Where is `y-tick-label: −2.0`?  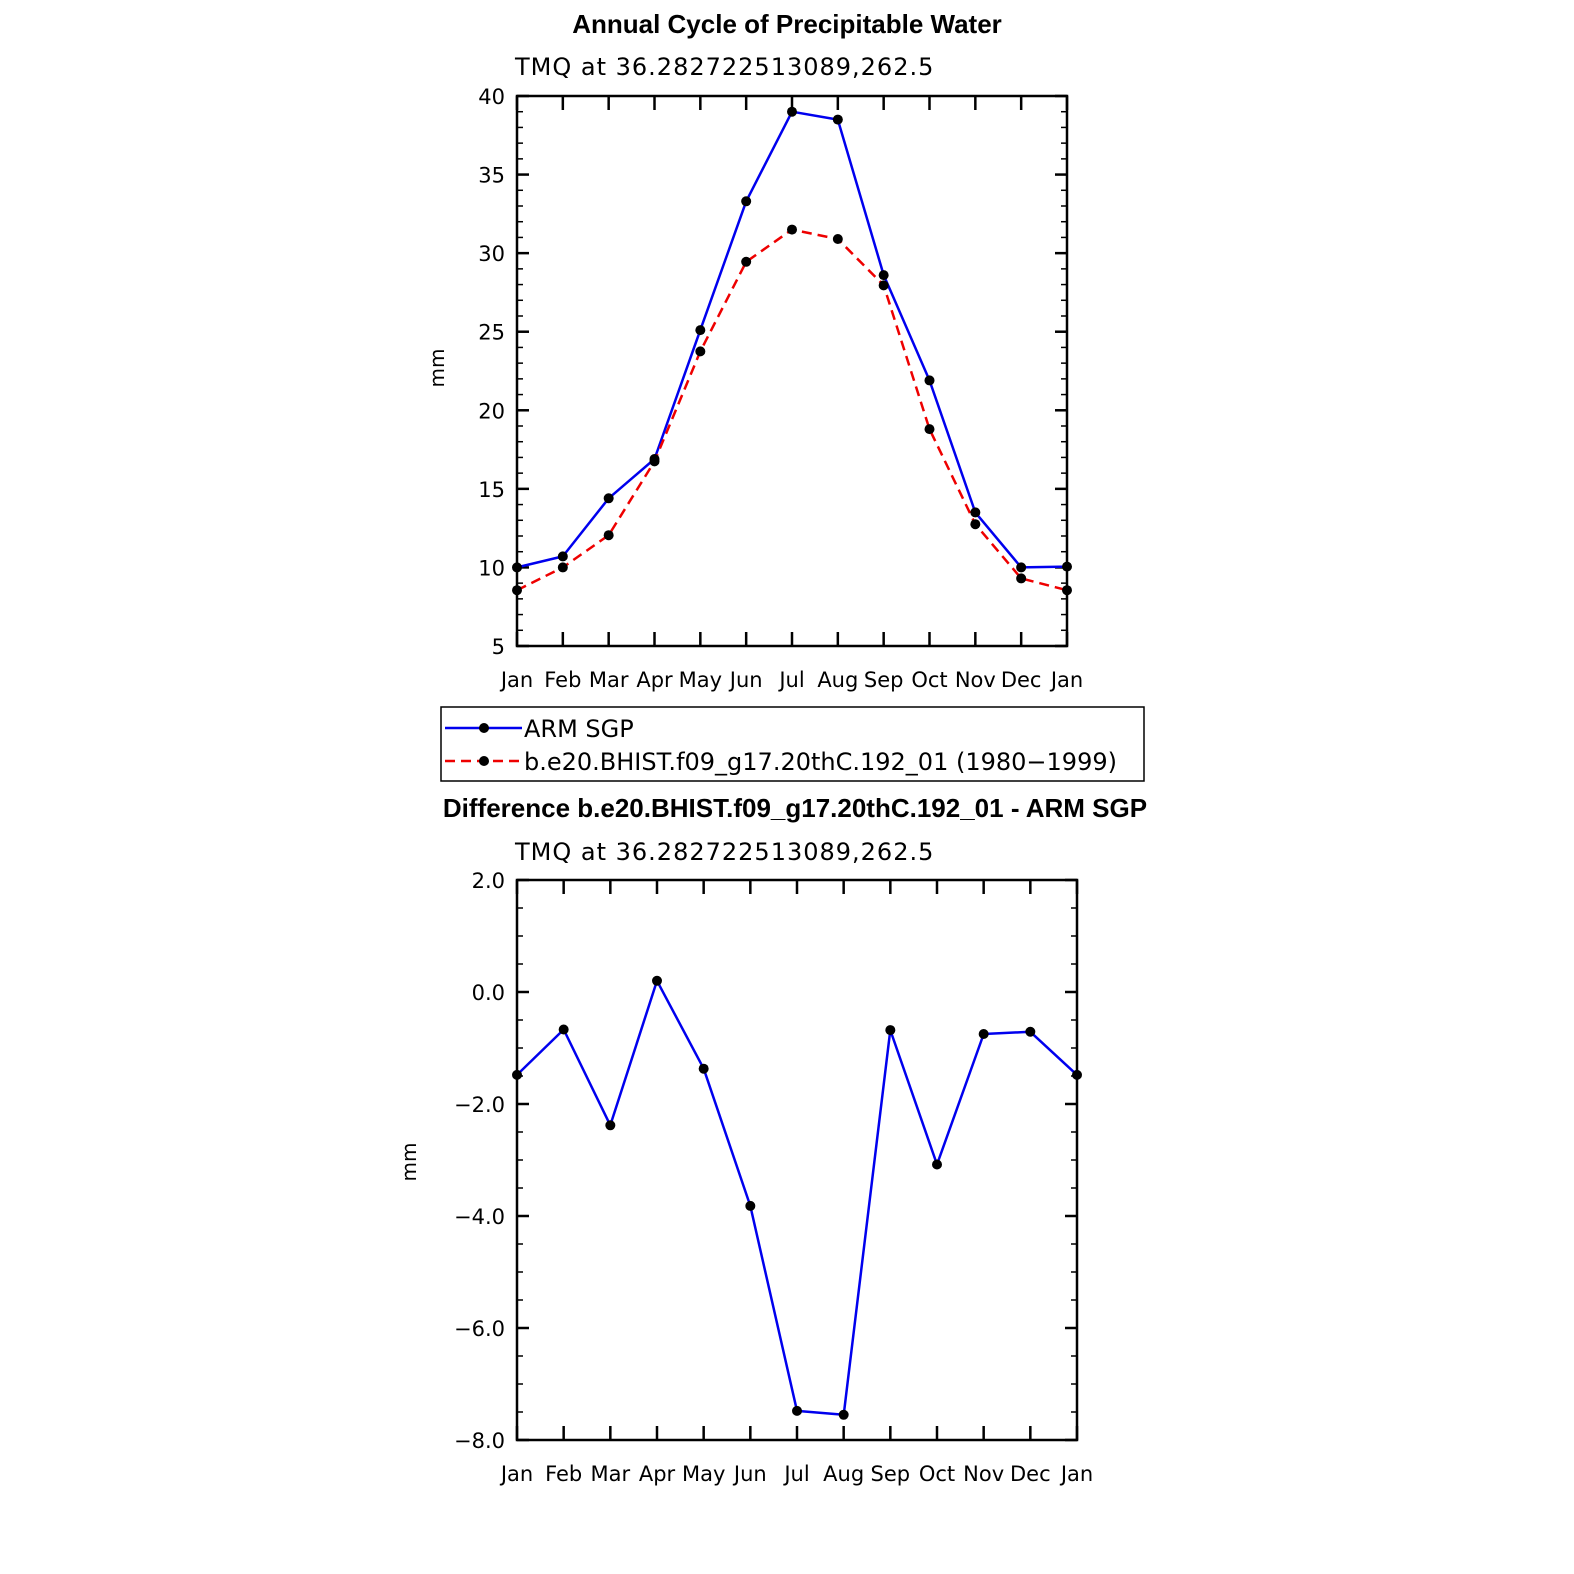
y-tick-label: −2.0 is located at coordinates (479, 1105).